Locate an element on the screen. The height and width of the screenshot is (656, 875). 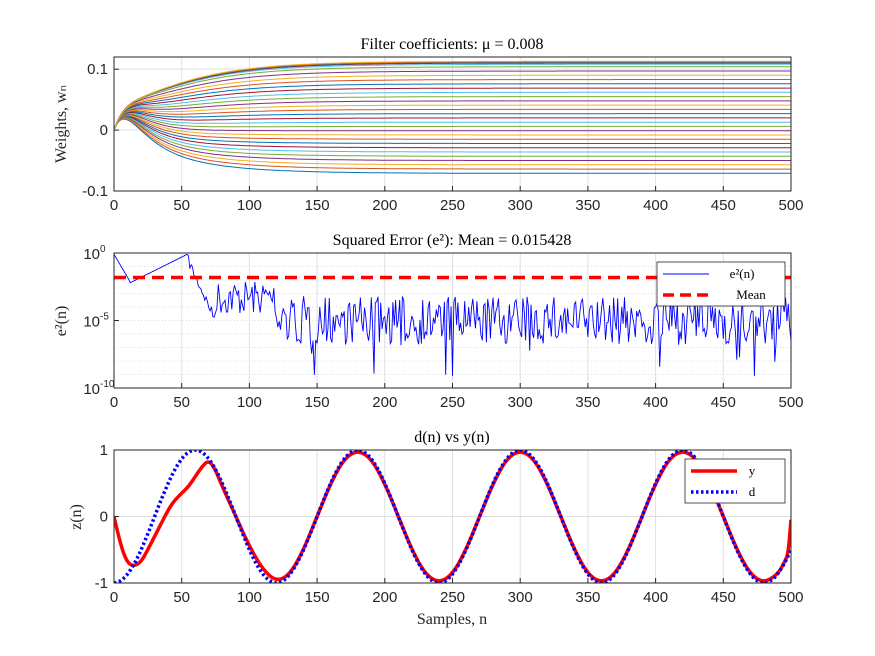
chart-title: Squared Error (e²): Mean = 0.015428 is located at coordinates (452, 240).